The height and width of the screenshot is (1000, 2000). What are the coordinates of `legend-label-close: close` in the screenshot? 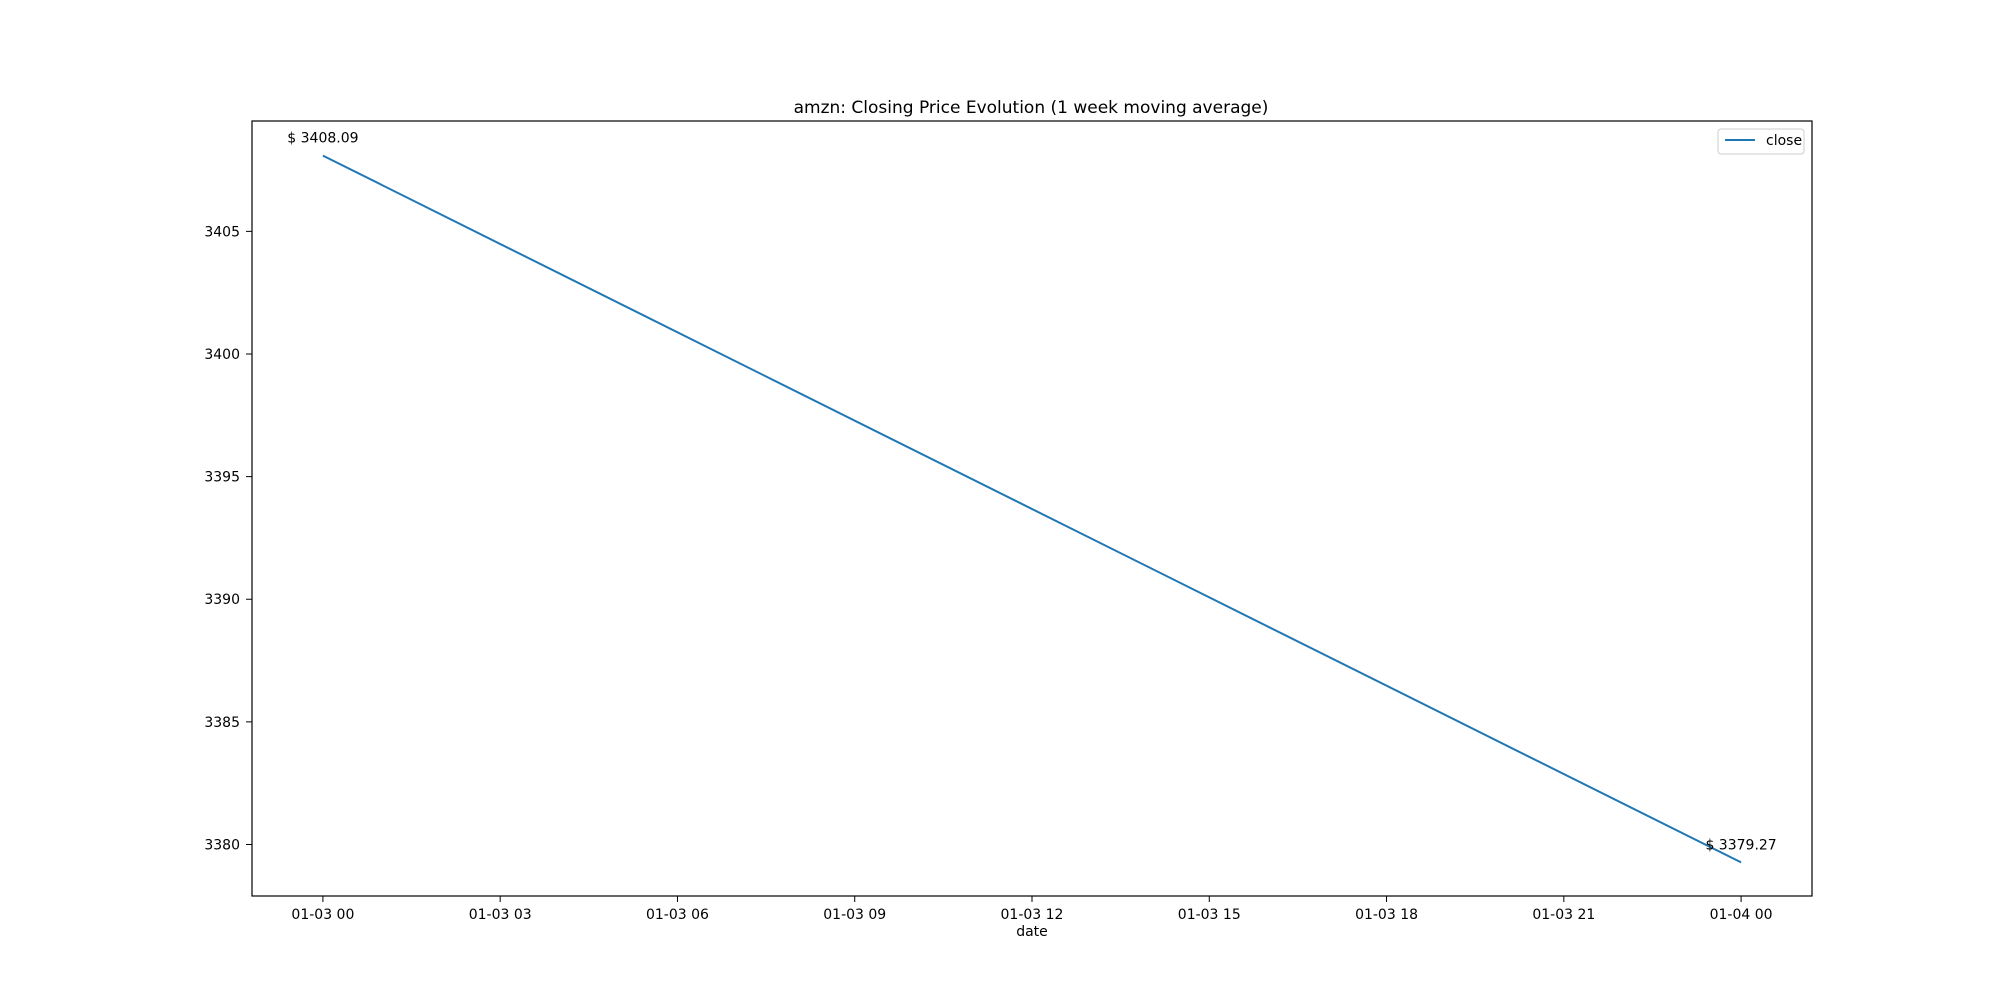 It's located at (1784, 141).